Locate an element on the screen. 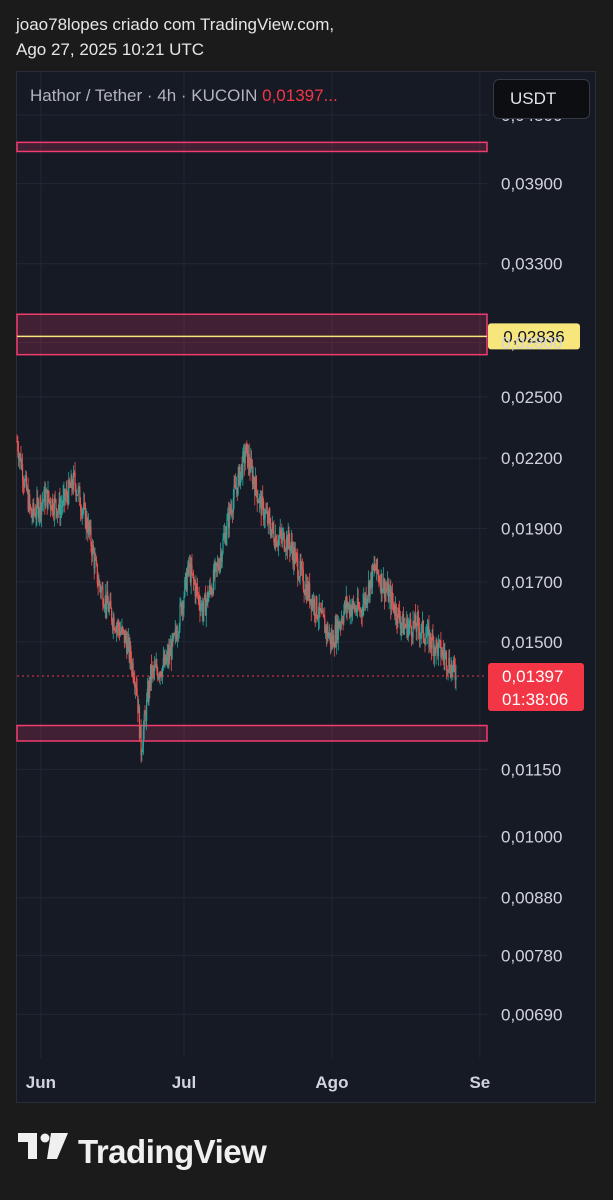 This screenshot has width=613, height=1200. currency-button: USDT is located at coordinates (541, 99).